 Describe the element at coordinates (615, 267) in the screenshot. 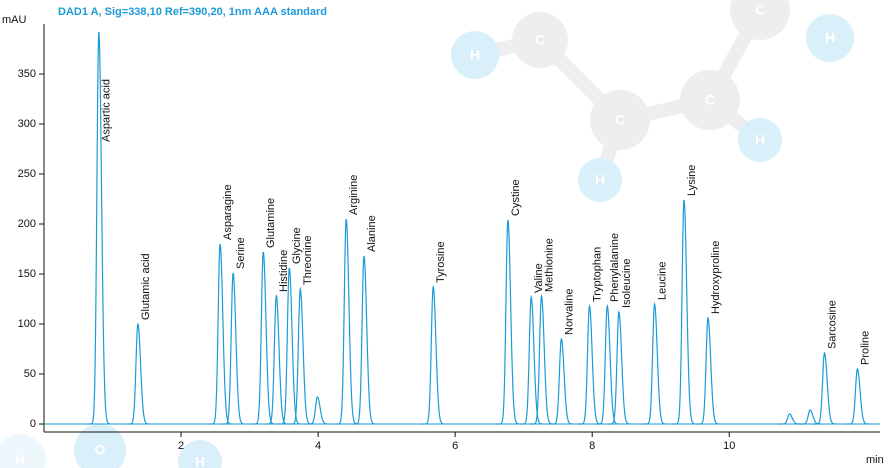

I see `peak-label: Phenylalanine` at that location.